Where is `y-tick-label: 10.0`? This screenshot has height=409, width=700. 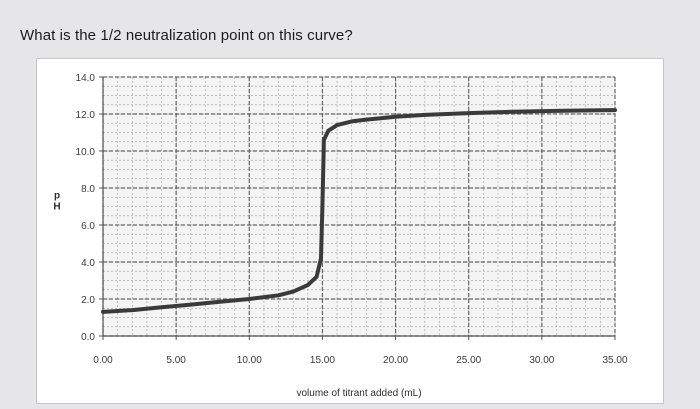
y-tick-label: 10.0 is located at coordinates (86, 152).